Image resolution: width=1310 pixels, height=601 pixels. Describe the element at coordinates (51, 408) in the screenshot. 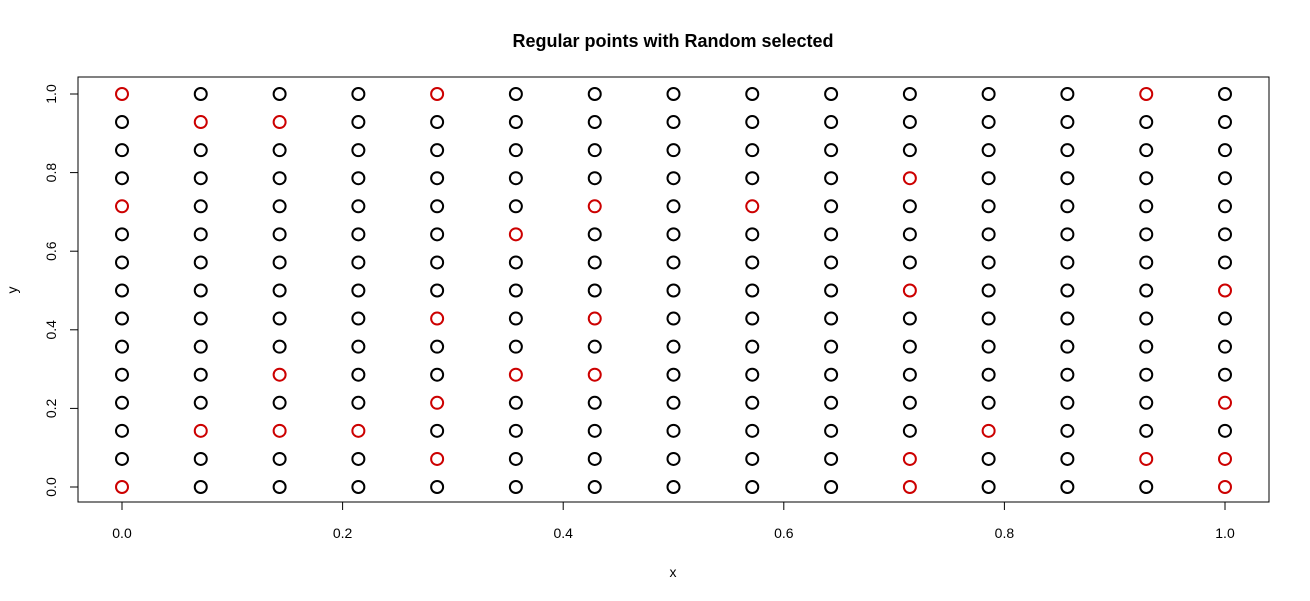

I see `y-tick-label: 0.2` at that location.